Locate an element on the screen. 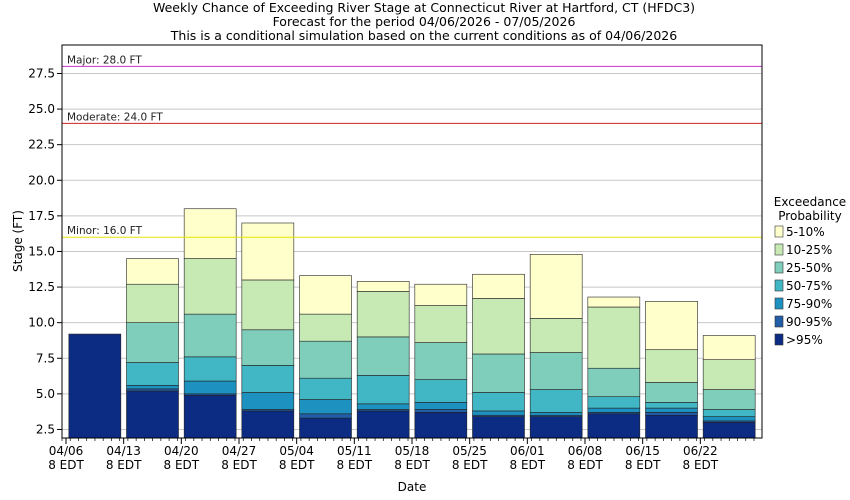  x-tick-label: 04/13 is located at coordinates (123, 451).